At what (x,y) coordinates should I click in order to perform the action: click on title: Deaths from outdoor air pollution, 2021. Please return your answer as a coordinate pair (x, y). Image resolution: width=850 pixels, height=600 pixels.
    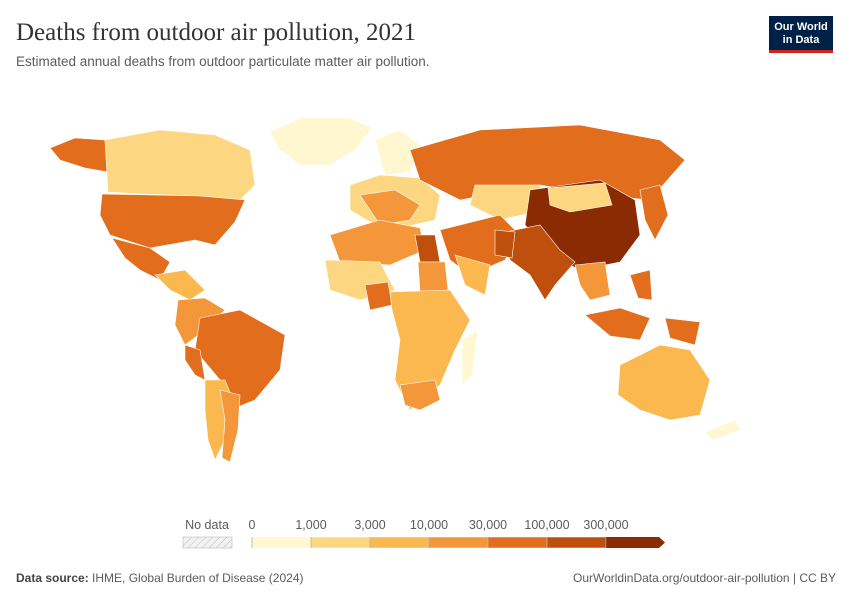
    Looking at the image, I should click on (216, 32).